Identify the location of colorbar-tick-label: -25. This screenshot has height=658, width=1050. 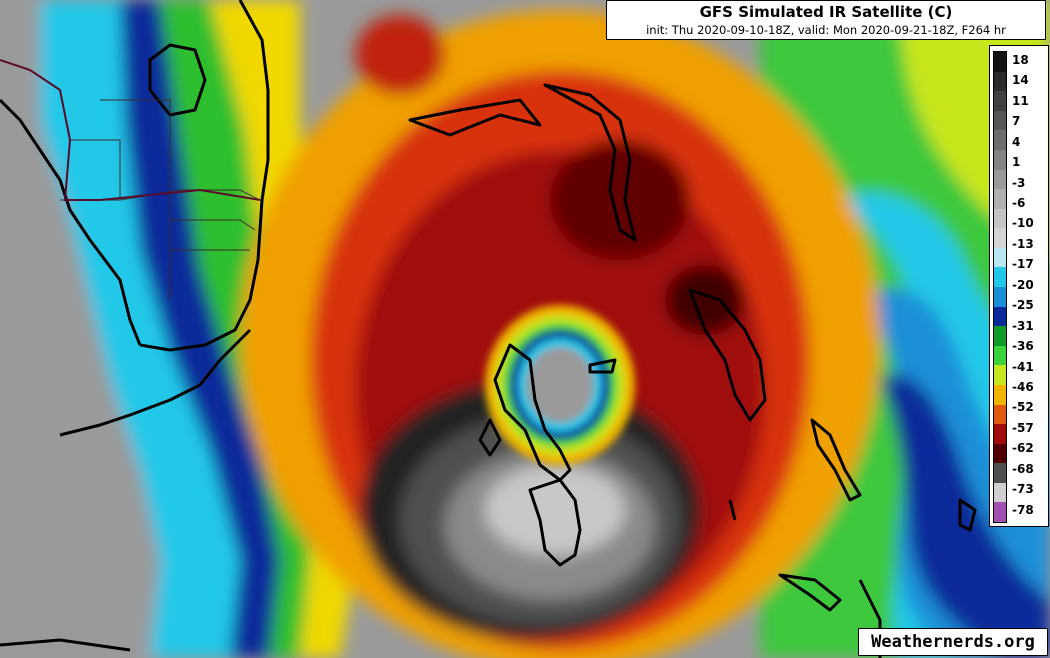
(1023, 305).